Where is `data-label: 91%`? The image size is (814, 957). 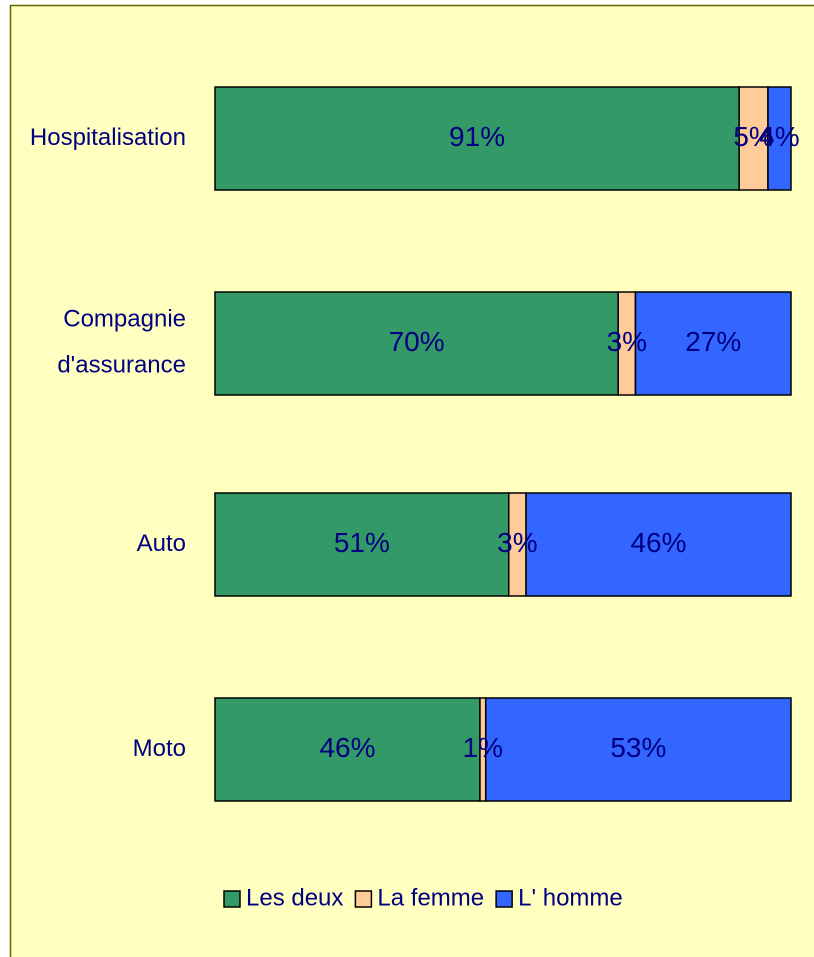 data-label: 91% is located at coordinates (477, 136).